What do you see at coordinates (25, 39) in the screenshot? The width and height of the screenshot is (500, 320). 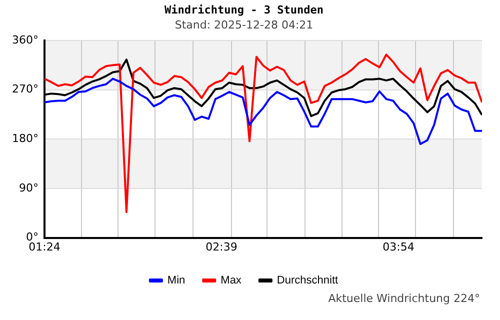 I see `y-tick-label: 360°` at bounding box center [25, 39].